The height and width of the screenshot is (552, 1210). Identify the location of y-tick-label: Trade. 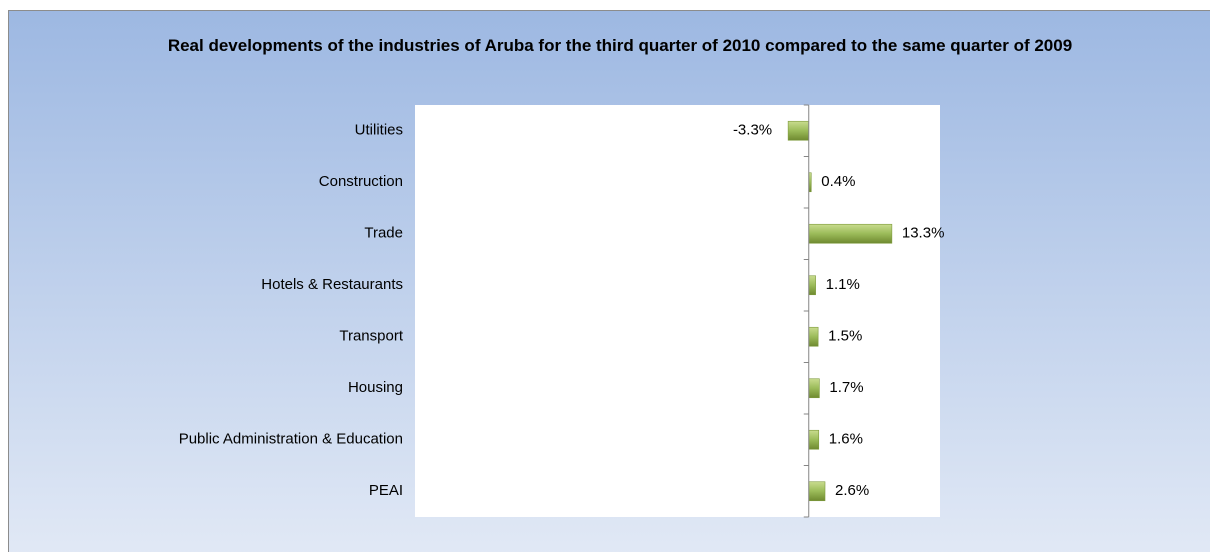
(383, 233).